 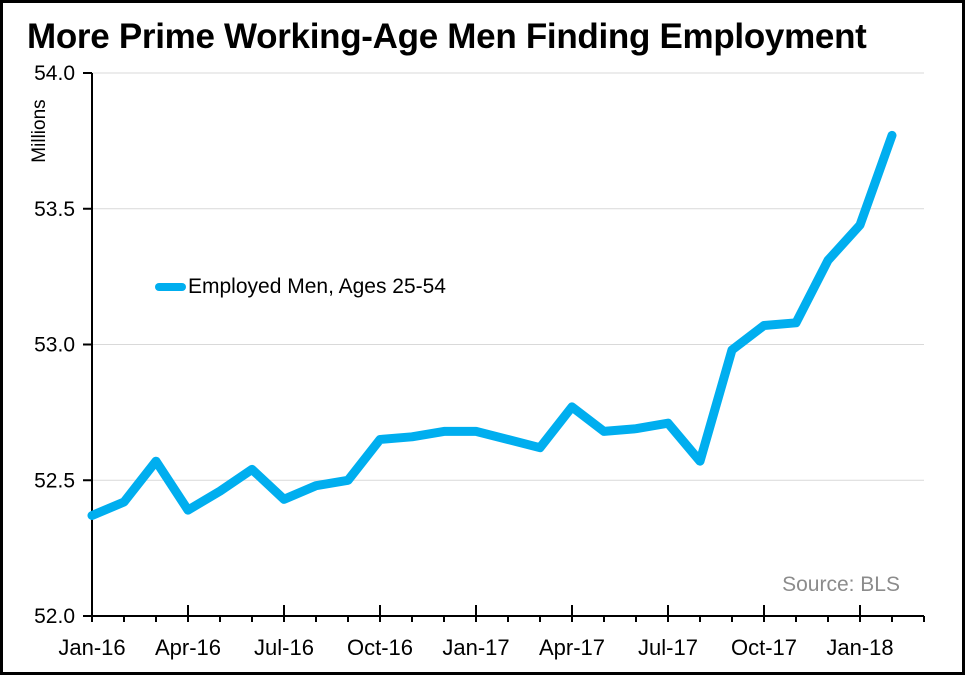 I want to click on x-tick-label: Apr-17, so click(x=572, y=647).